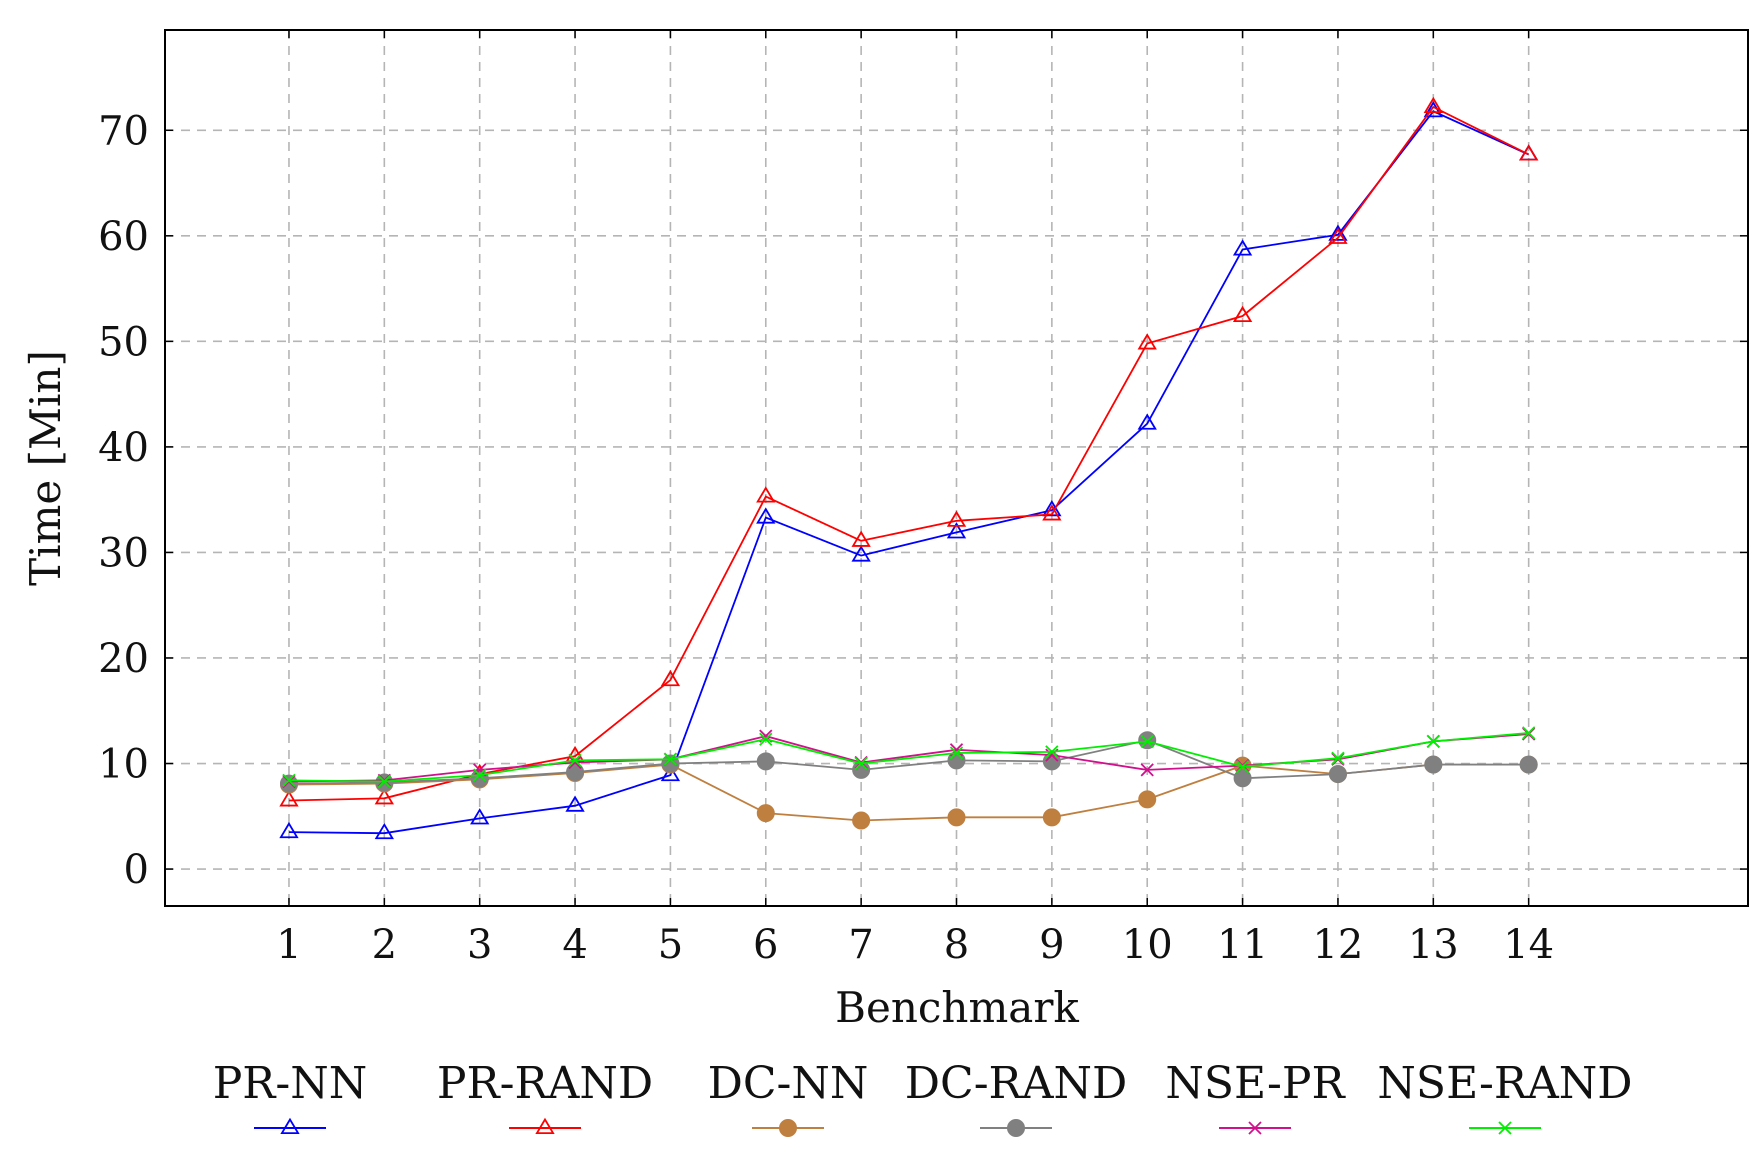 This screenshot has width=1751, height=1155. Describe the element at coordinates (1433, 945) in the screenshot. I see `x-tick-label: 13` at that location.